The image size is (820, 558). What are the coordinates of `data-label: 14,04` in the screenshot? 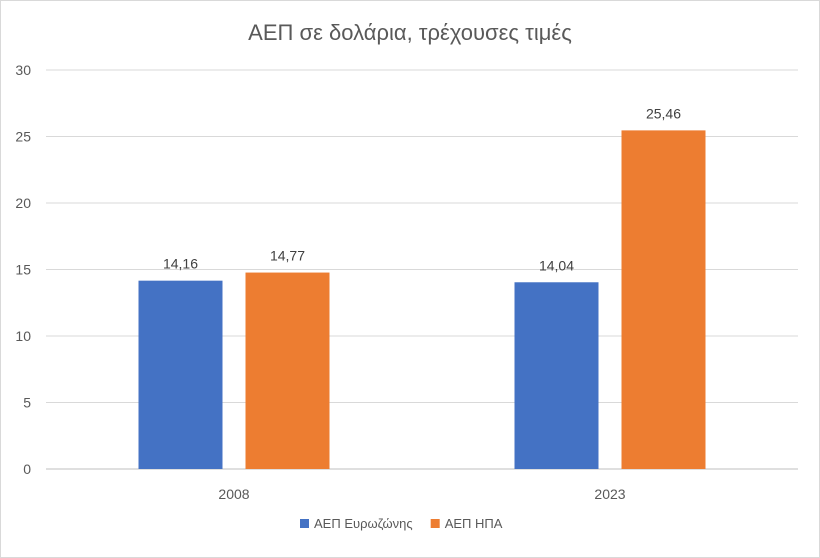 It's located at (556, 265).